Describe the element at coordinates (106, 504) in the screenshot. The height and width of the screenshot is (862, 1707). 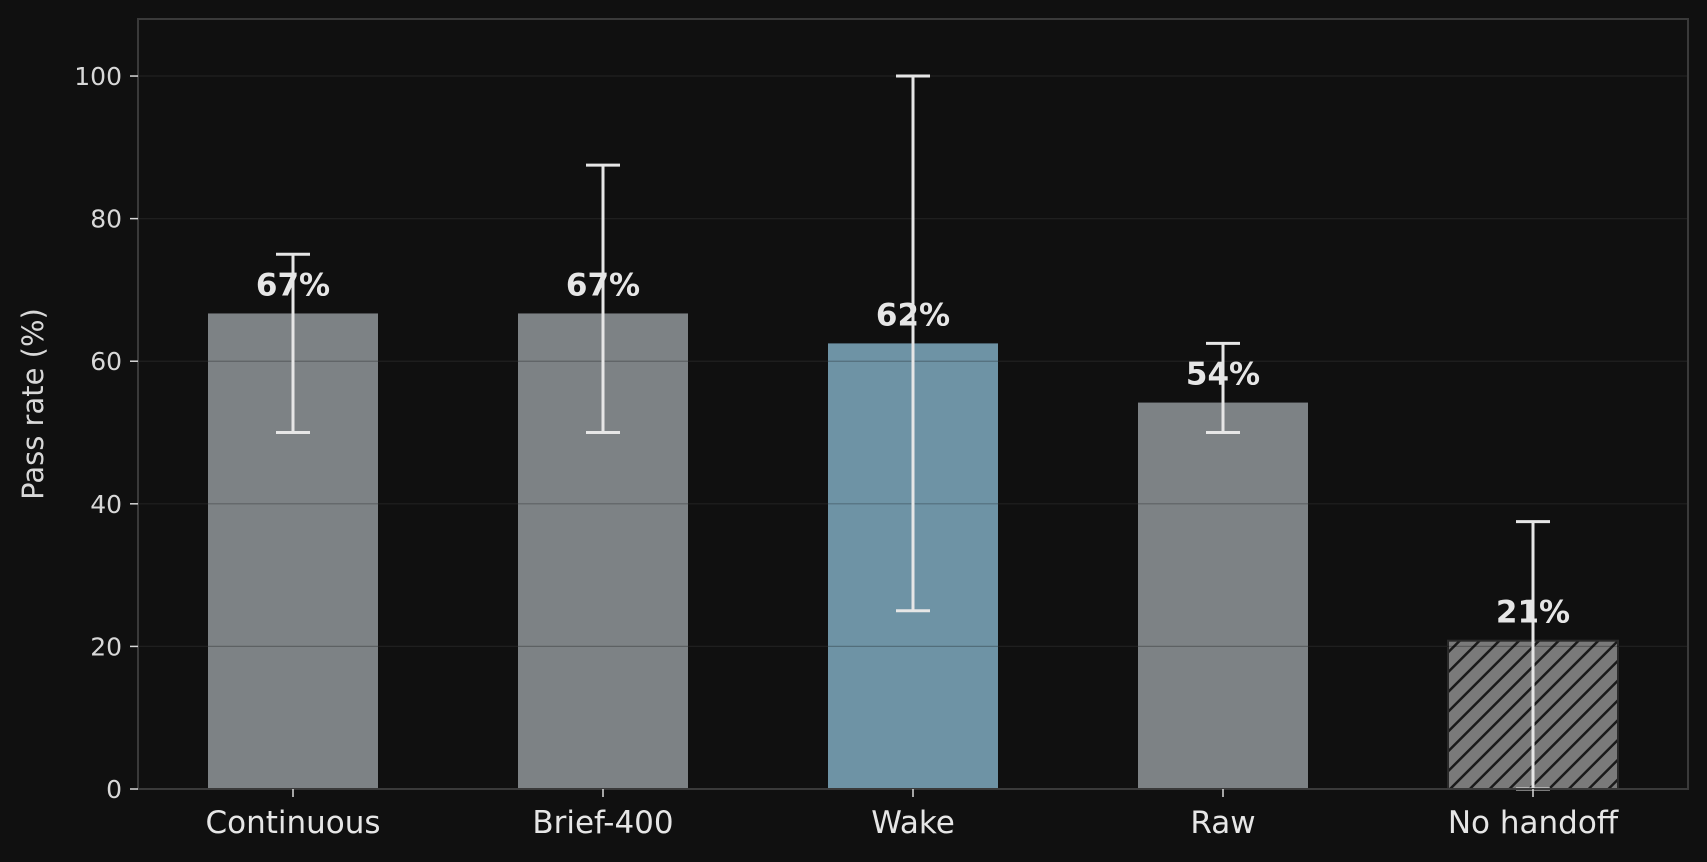
I see `y-tick-label: 40` at that location.